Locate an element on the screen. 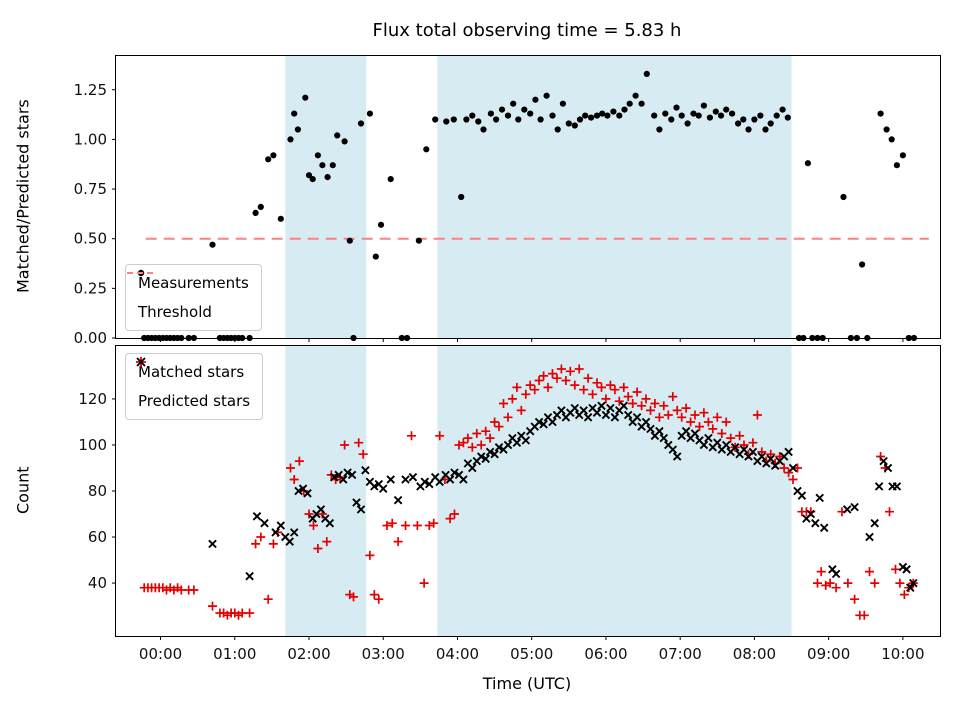 This screenshot has width=960, height=720. predicted-x-icon is located at coordinates (141, 362).